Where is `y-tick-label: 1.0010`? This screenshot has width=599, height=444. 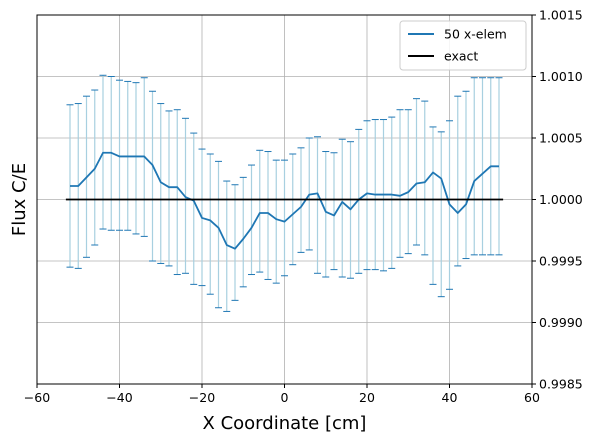 y-tick-label: 1.0010 is located at coordinates (561, 76).